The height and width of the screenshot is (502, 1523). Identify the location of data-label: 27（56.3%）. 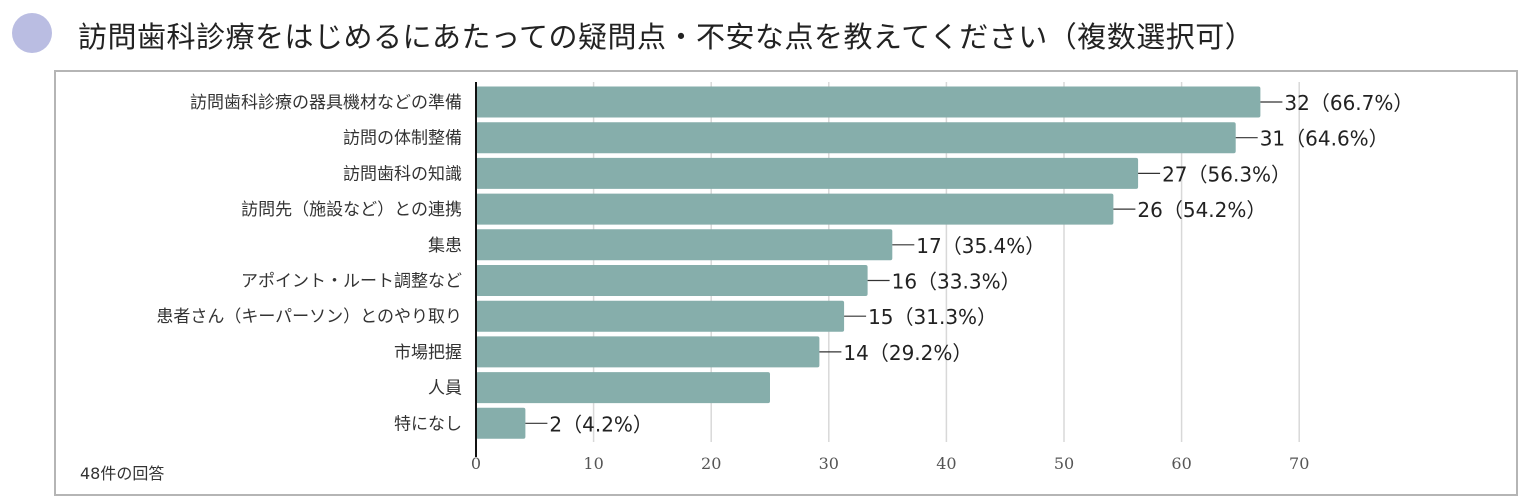
(1226, 174).